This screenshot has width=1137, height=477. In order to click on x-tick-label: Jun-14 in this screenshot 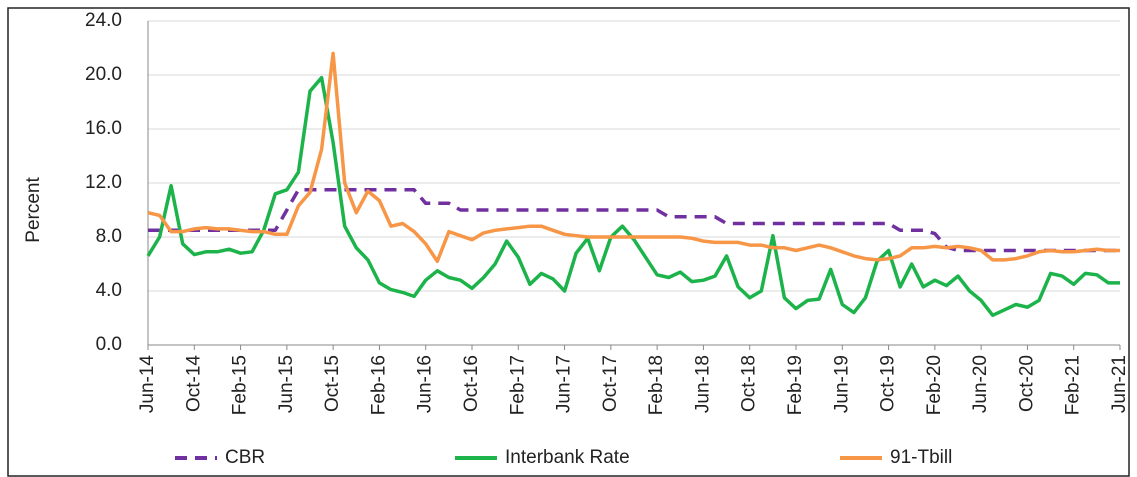, I will do `click(147, 384)`.